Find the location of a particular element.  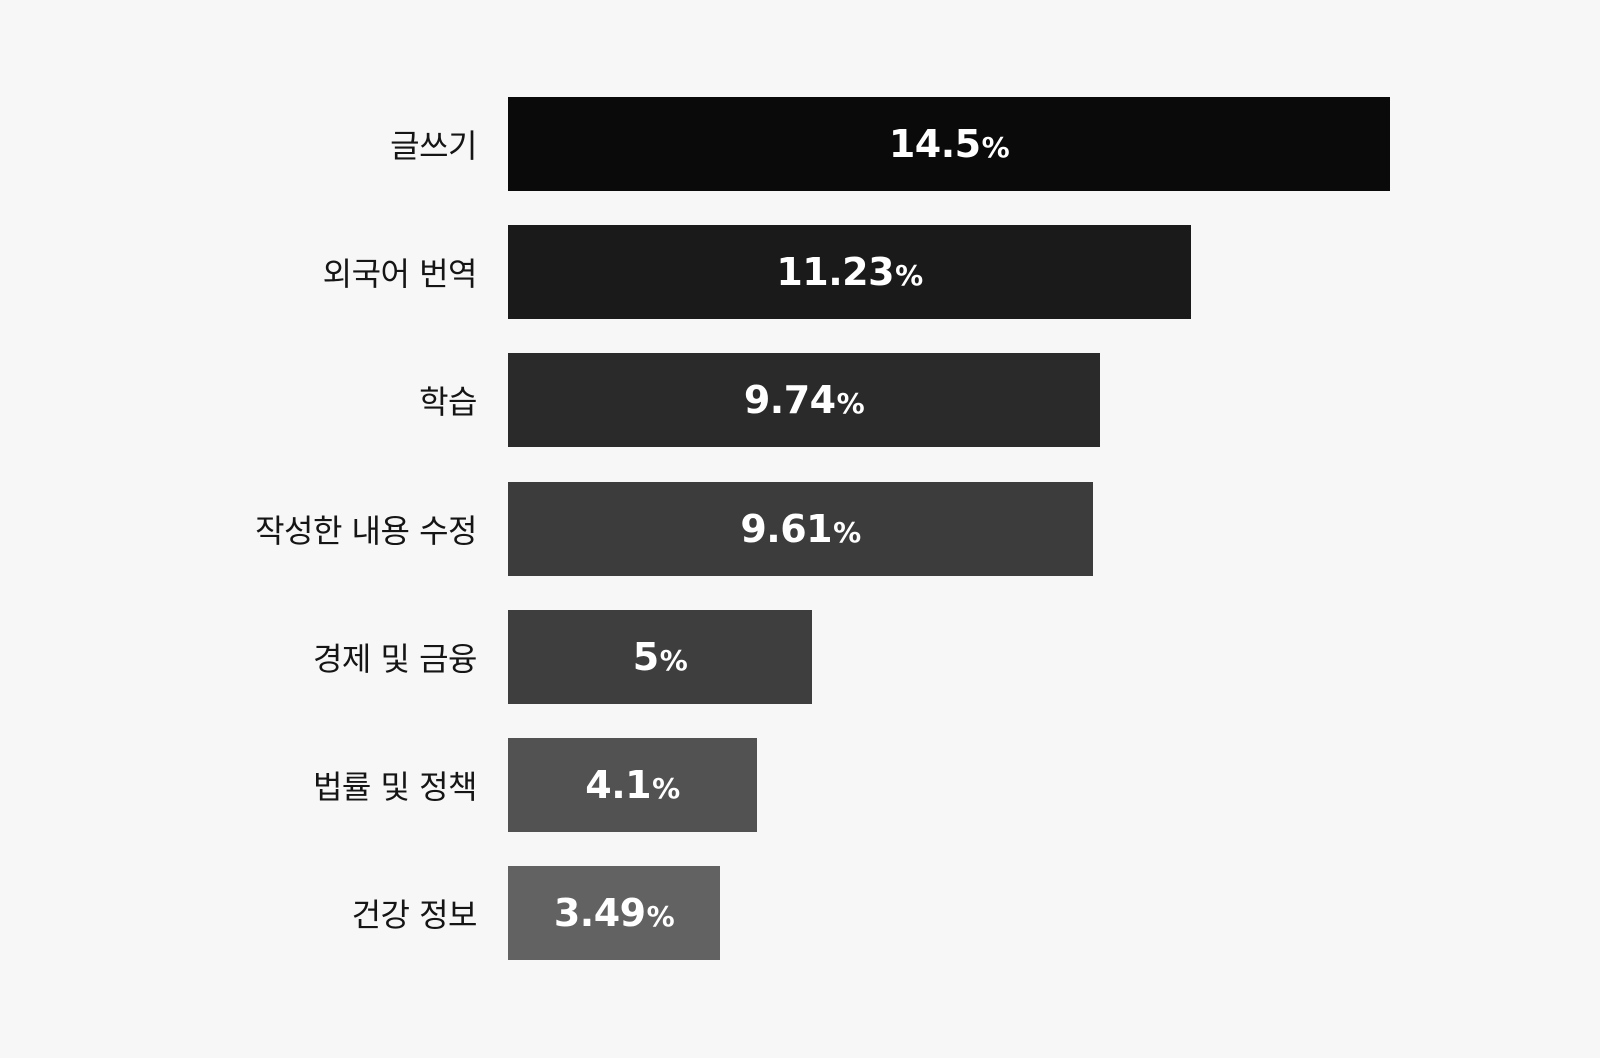

category-label: 경제 및 금융 is located at coordinates (395, 659).